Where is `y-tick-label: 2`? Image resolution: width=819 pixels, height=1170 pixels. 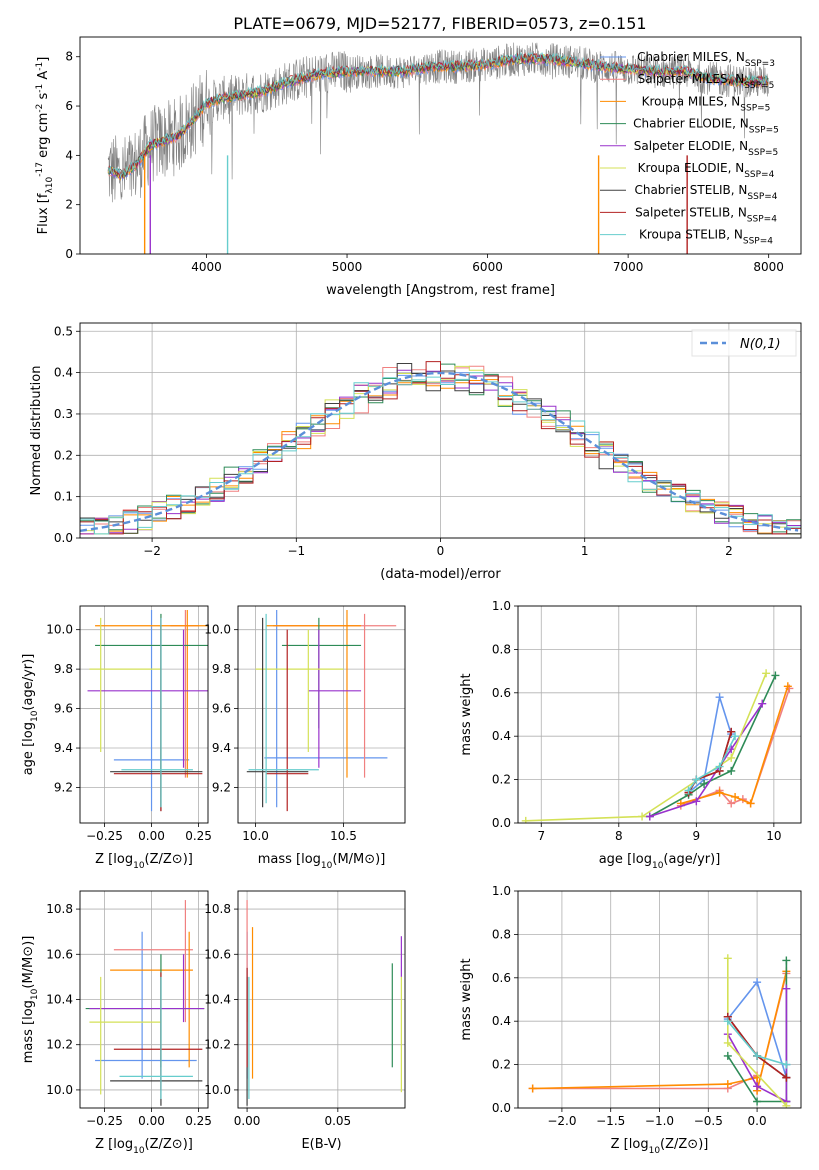
y-tick-label: 2 is located at coordinates (69, 205).